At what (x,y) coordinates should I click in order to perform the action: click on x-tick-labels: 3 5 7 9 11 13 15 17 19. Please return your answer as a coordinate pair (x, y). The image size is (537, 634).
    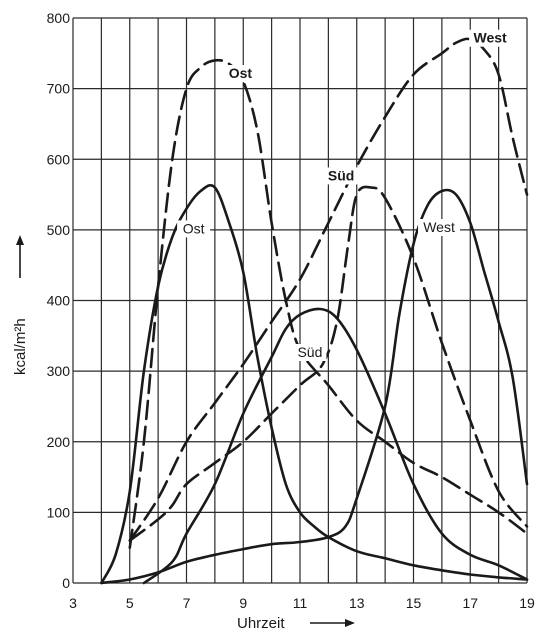
    Looking at the image, I should click on (302, 603).